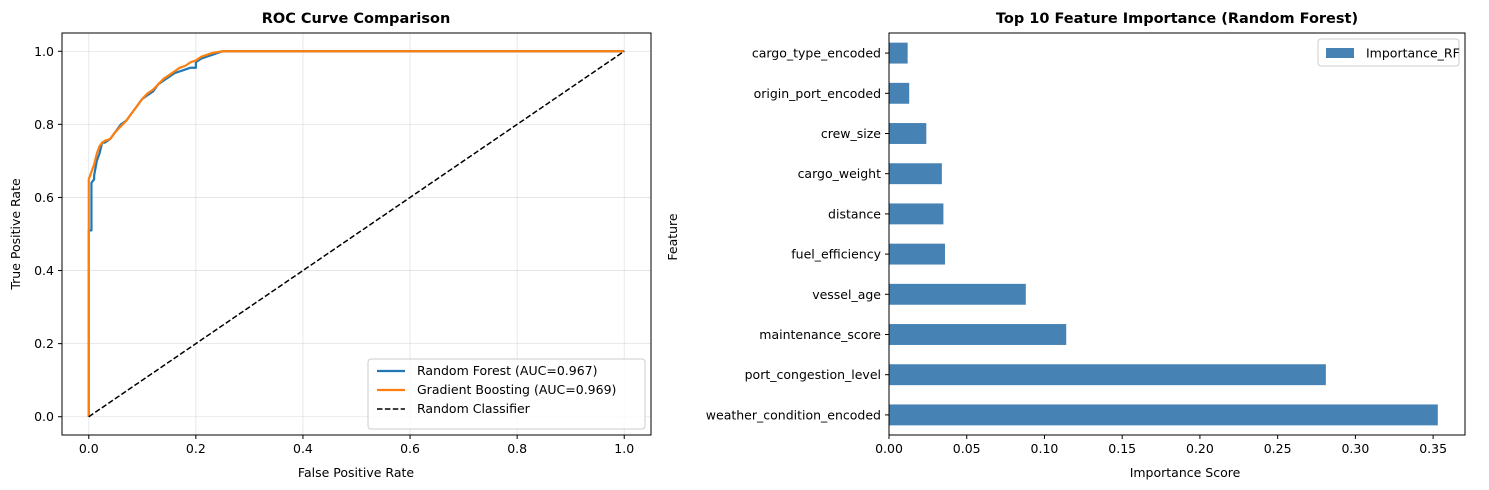  What do you see at coordinates (356, 445) in the screenshot?
I see `roc-x-axis: 0.0 0.2 0.4 0.6 0.8 1.0` at bounding box center [356, 445].